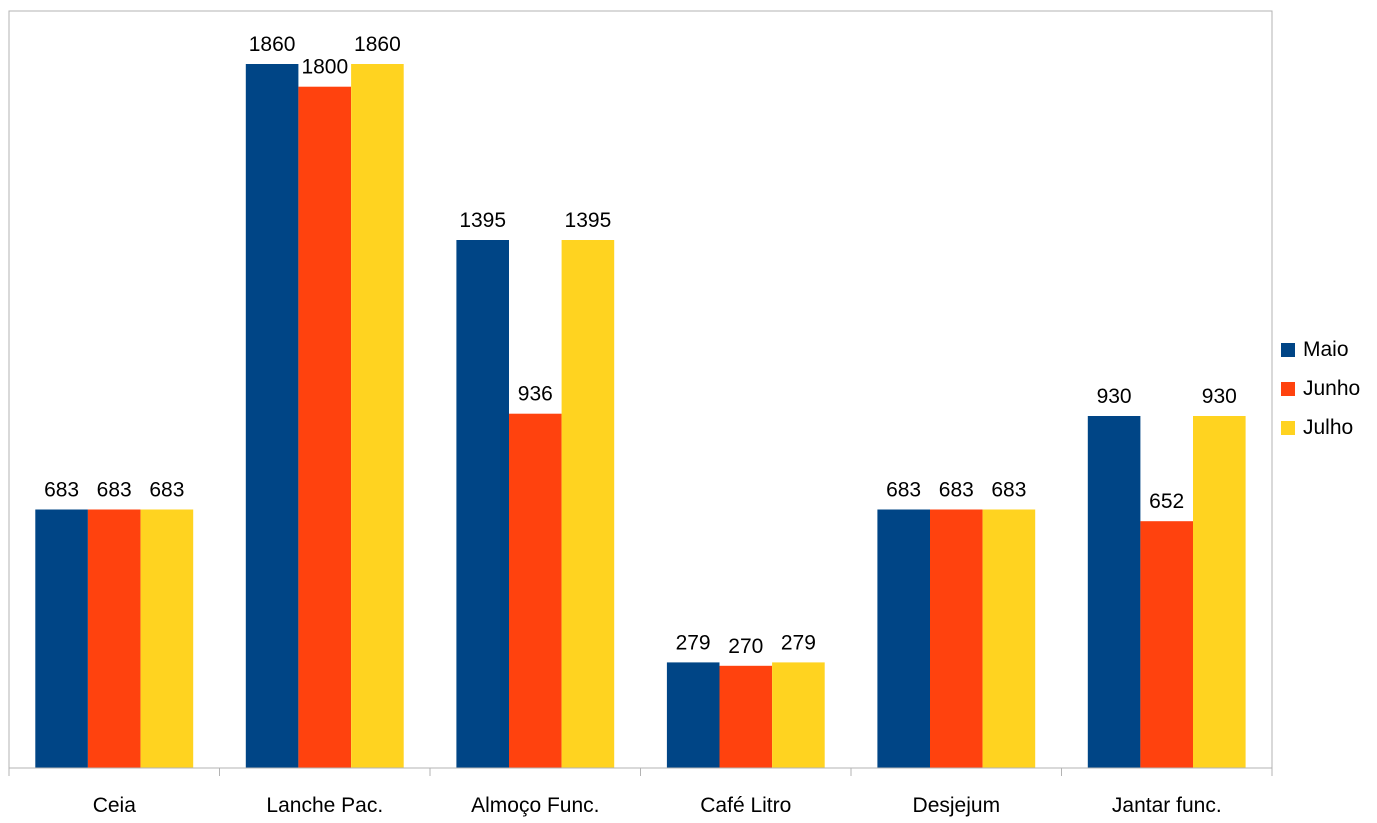 The width and height of the screenshot is (1377, 823). I want to click on legend: Maio Junho Julho, so click(1320, 388).